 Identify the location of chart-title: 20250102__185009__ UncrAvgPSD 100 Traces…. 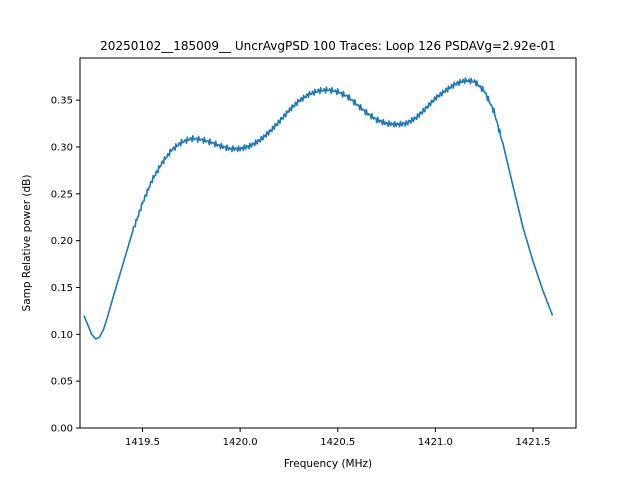
(328, 46).